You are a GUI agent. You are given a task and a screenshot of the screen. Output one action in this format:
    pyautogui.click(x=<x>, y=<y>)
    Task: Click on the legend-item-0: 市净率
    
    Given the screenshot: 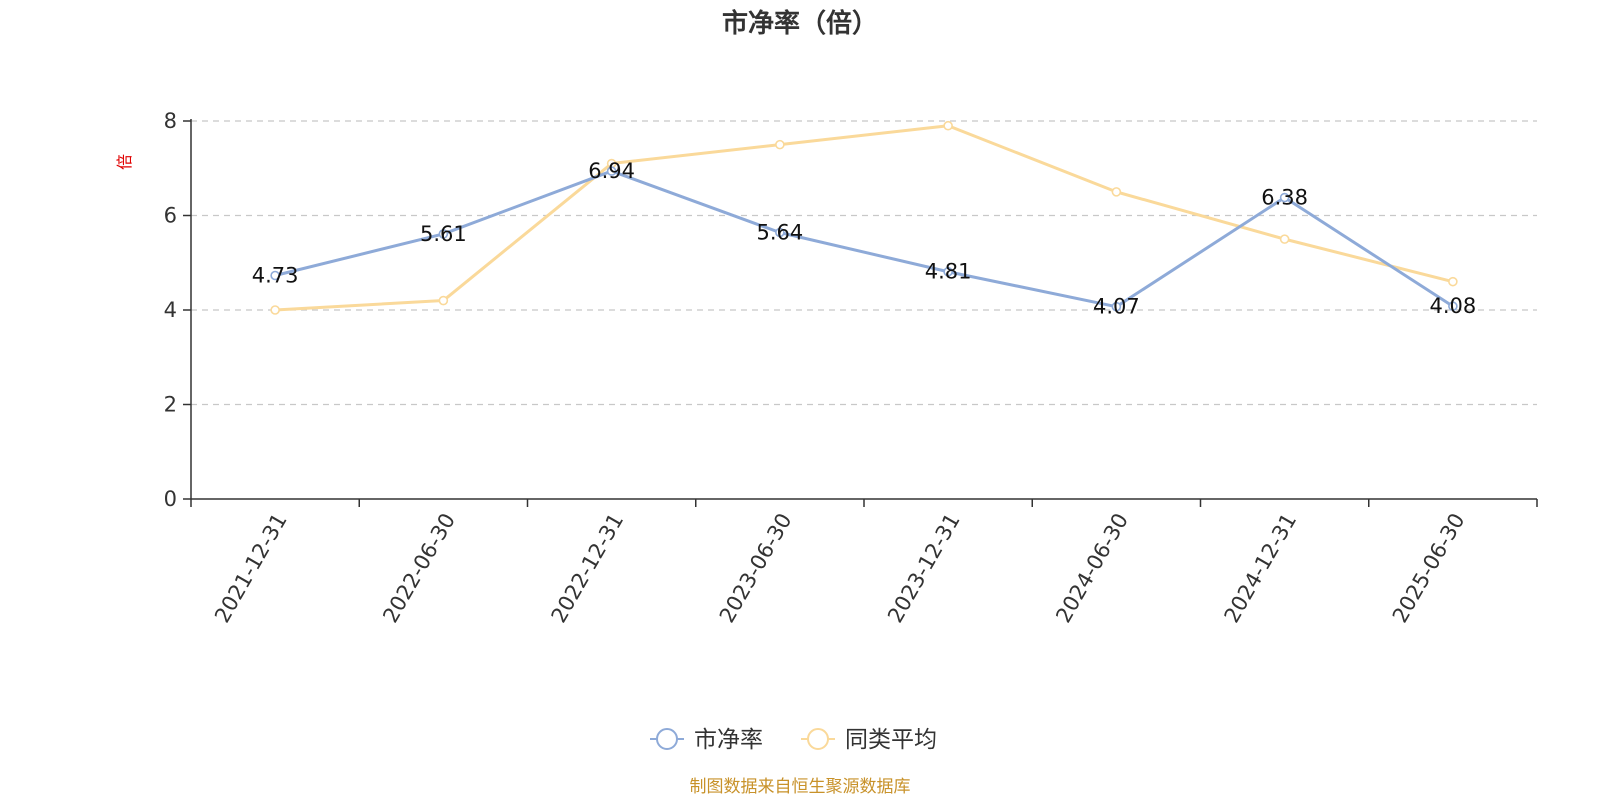 What is the action you would take?
    pyautogui.click(x=706, y=740)
    